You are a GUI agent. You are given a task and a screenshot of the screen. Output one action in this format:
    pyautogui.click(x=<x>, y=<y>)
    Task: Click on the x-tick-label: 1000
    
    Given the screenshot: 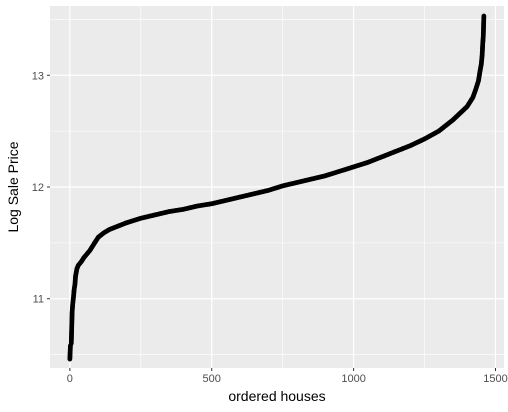 What is the action you would take?
    pyautogui.click(x=353, y=379)
    